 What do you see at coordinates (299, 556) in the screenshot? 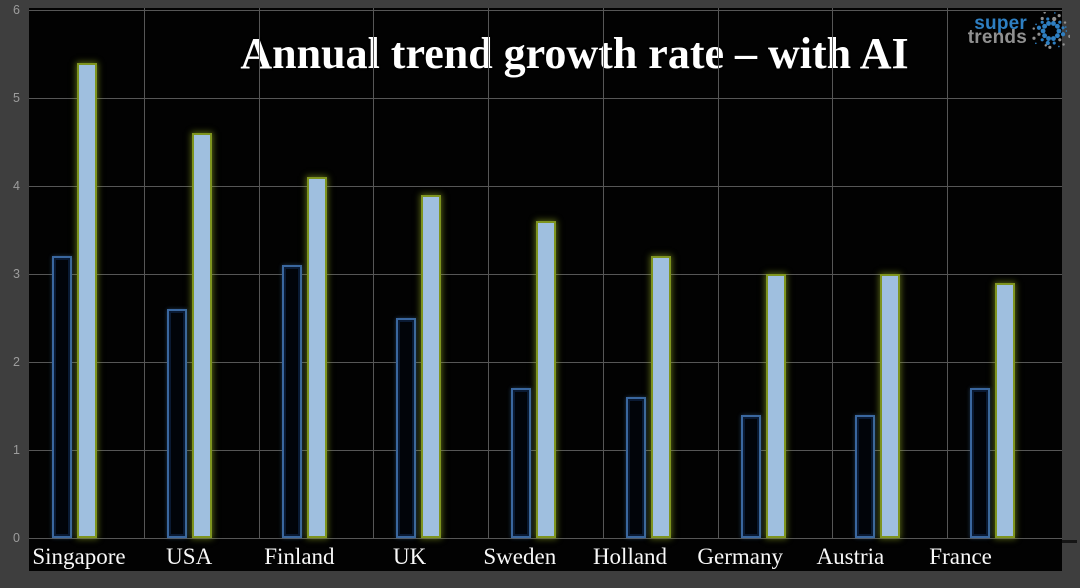
I see `category-label-finland: Finland` at bounding box center [299, 556].